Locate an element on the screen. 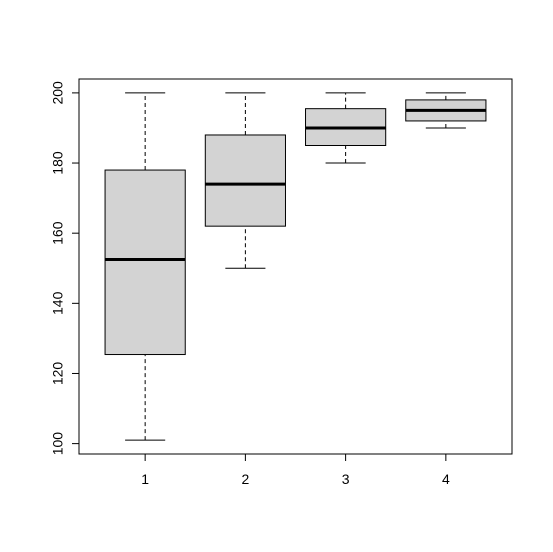 The width and height of the screenshot is (553, 552). y-tick-label: 180 is located at coordinates (58, 163).